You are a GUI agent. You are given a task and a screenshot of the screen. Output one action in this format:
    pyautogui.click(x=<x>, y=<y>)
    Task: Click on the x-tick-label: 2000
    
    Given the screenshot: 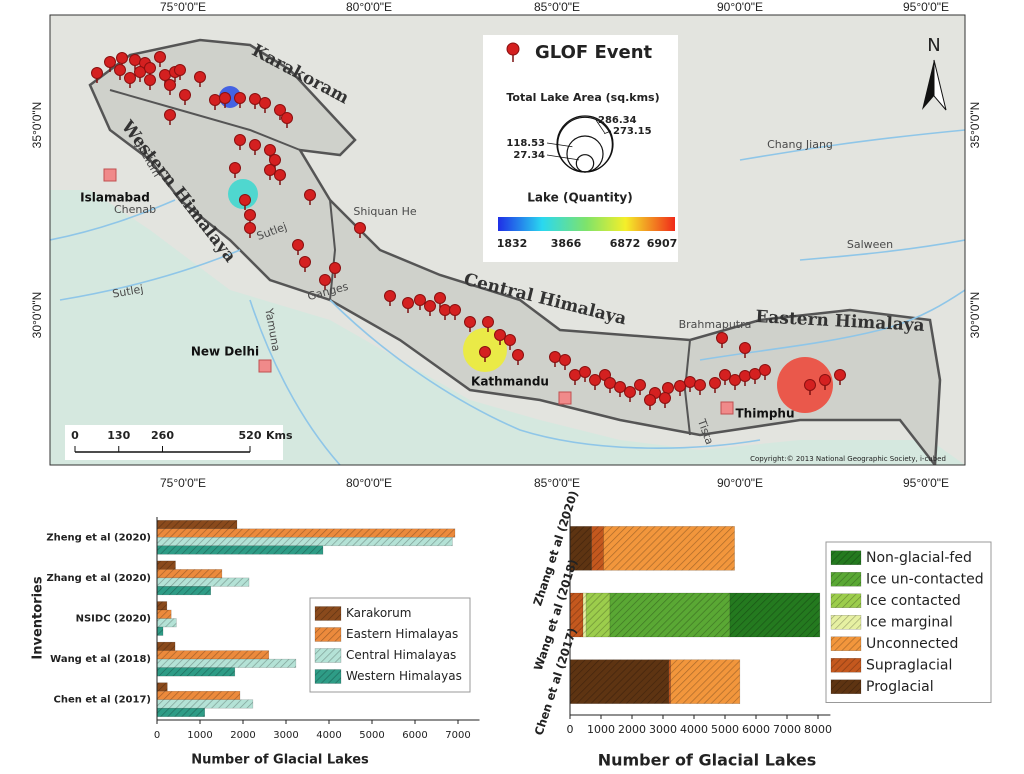 What is the action you would take?
    pyautogui.click(x=242, y=735)
    